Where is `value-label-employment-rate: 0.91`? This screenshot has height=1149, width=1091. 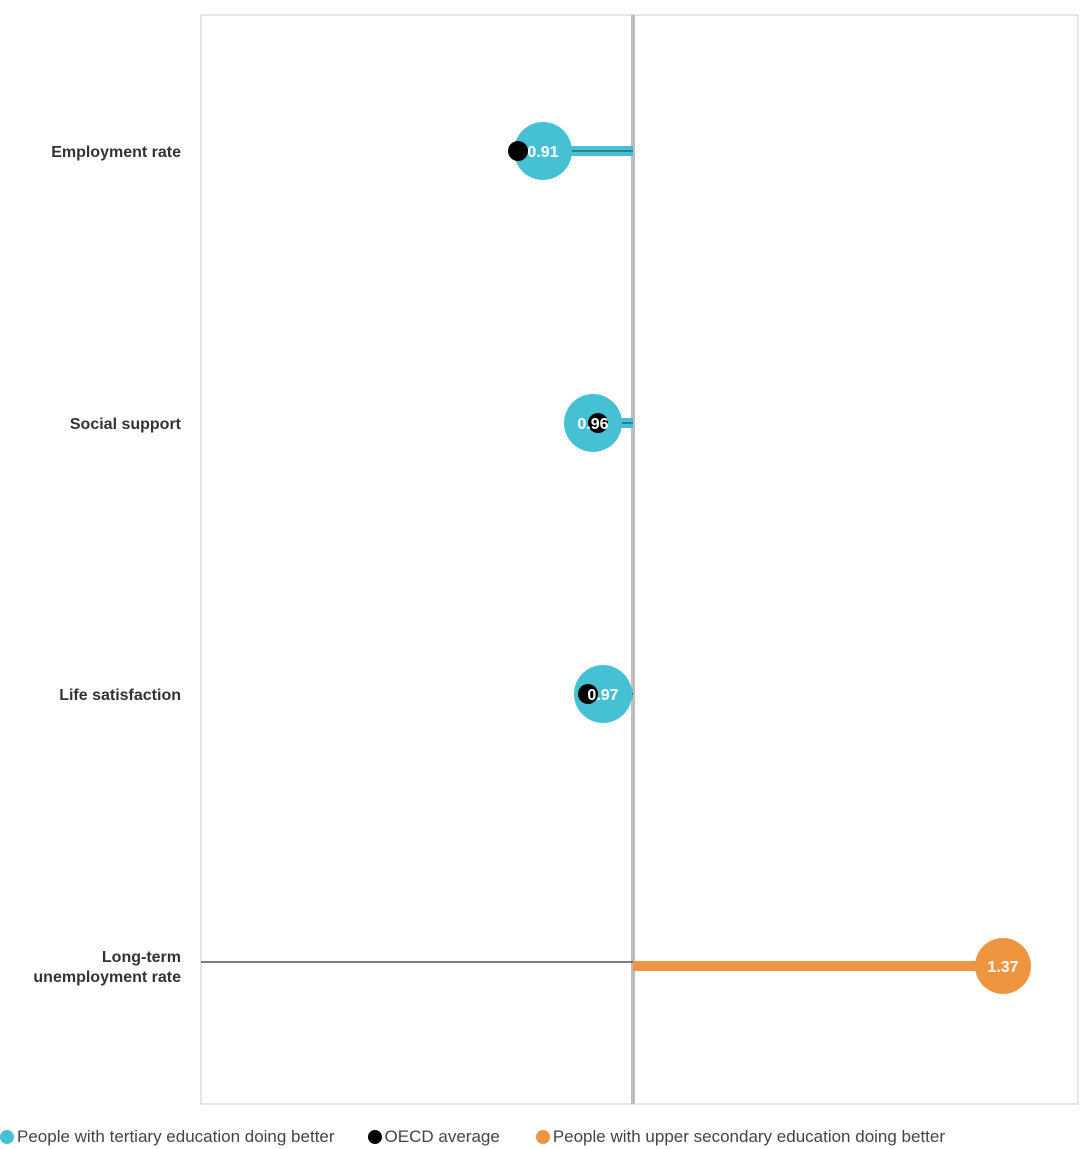 value-label-employment-rate: 0.91 is located at coordinates (542, 152).